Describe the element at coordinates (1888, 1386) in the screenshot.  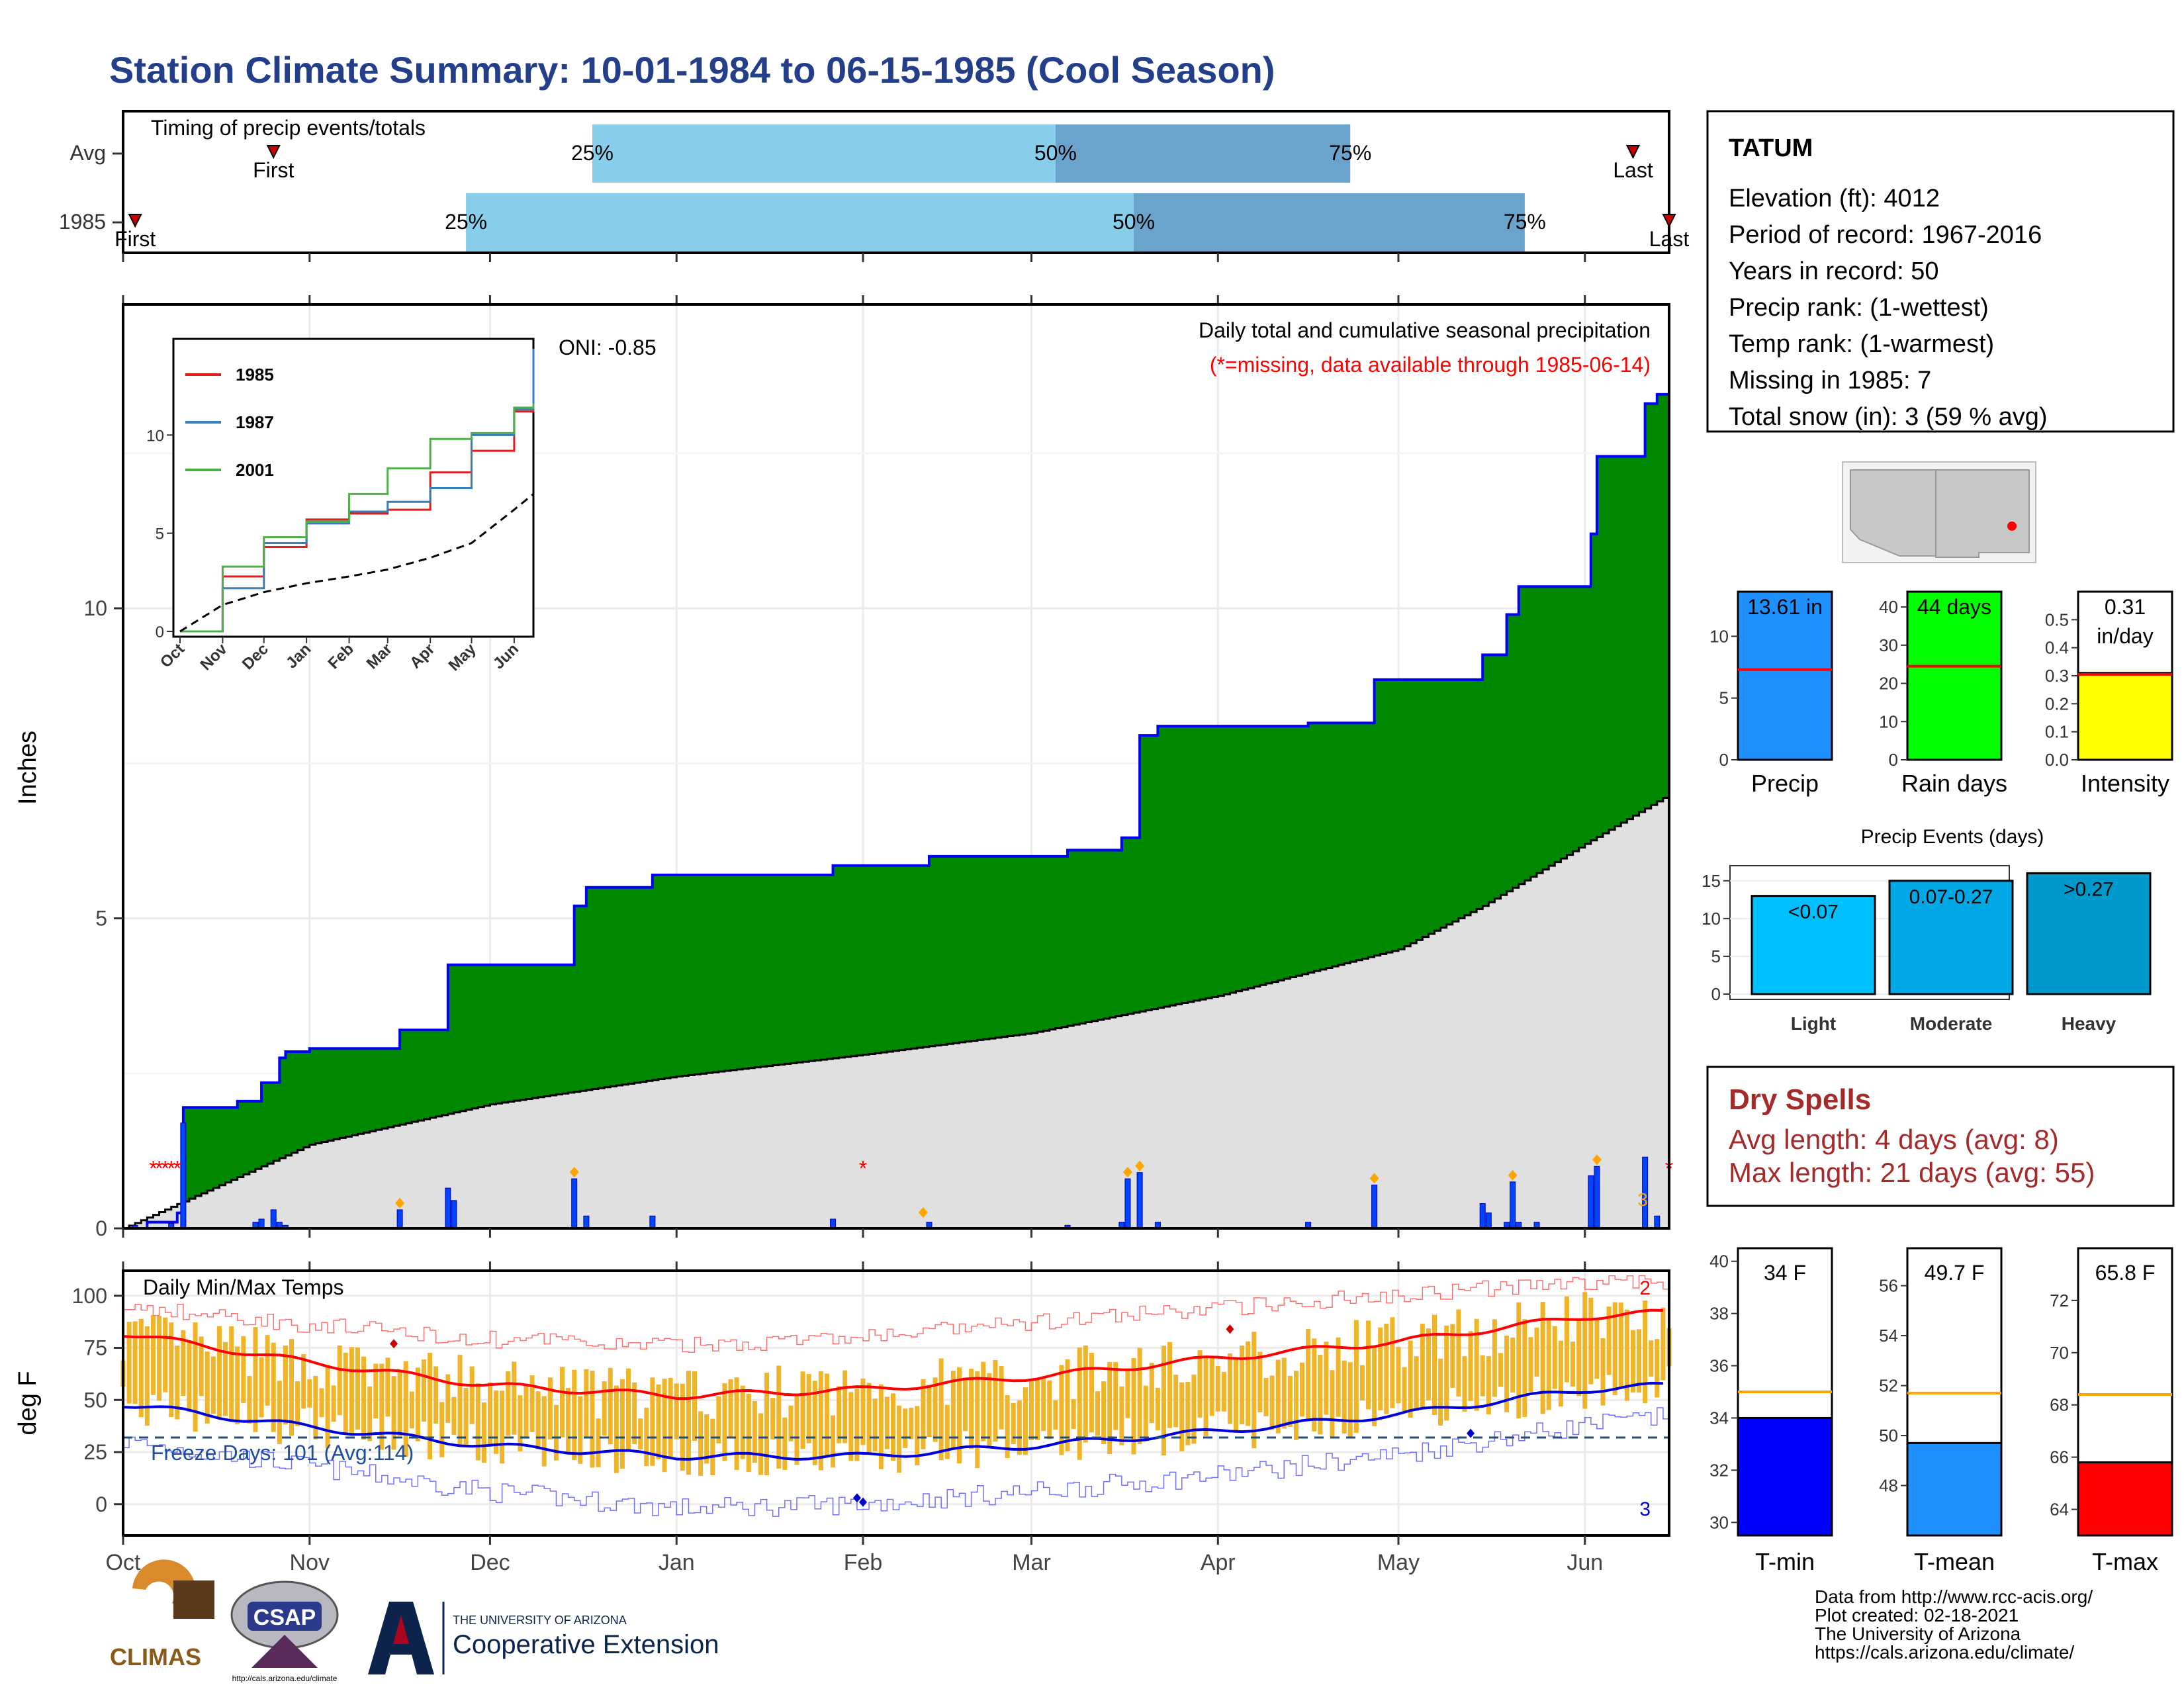
I see `temp-bar-y-tick-label: 52` at that location.